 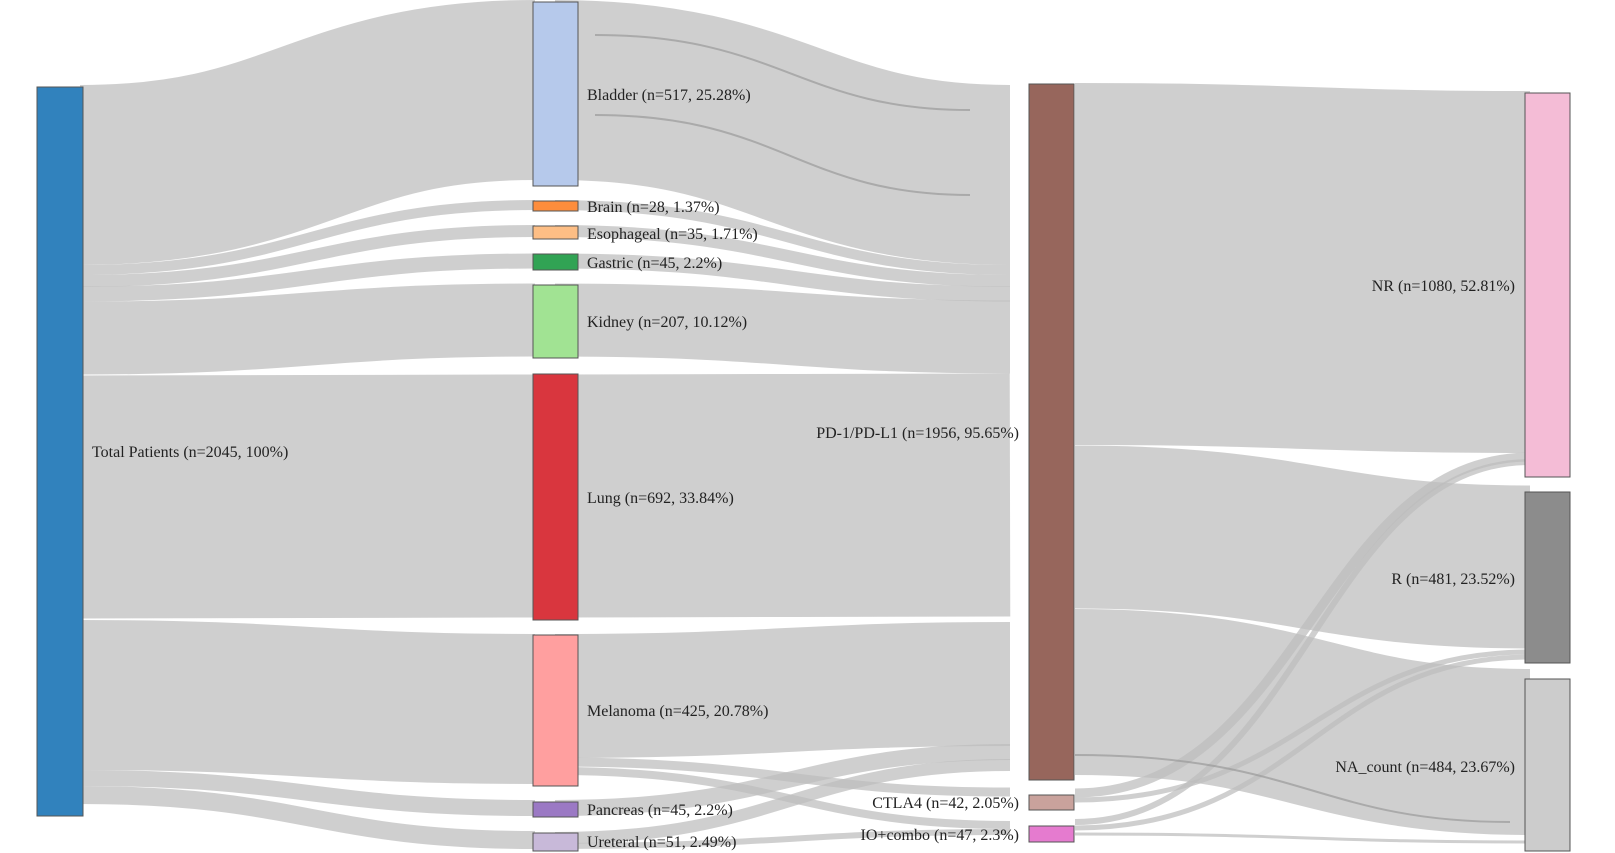 What do you see at coordinates (555, 842) in the screenshot?
I see `node-ureteral` at bounding box center [555, 842].